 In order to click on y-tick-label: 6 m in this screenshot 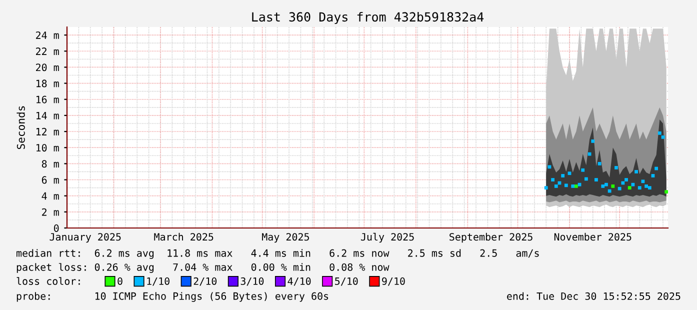, I will do `click(50, 180)`.